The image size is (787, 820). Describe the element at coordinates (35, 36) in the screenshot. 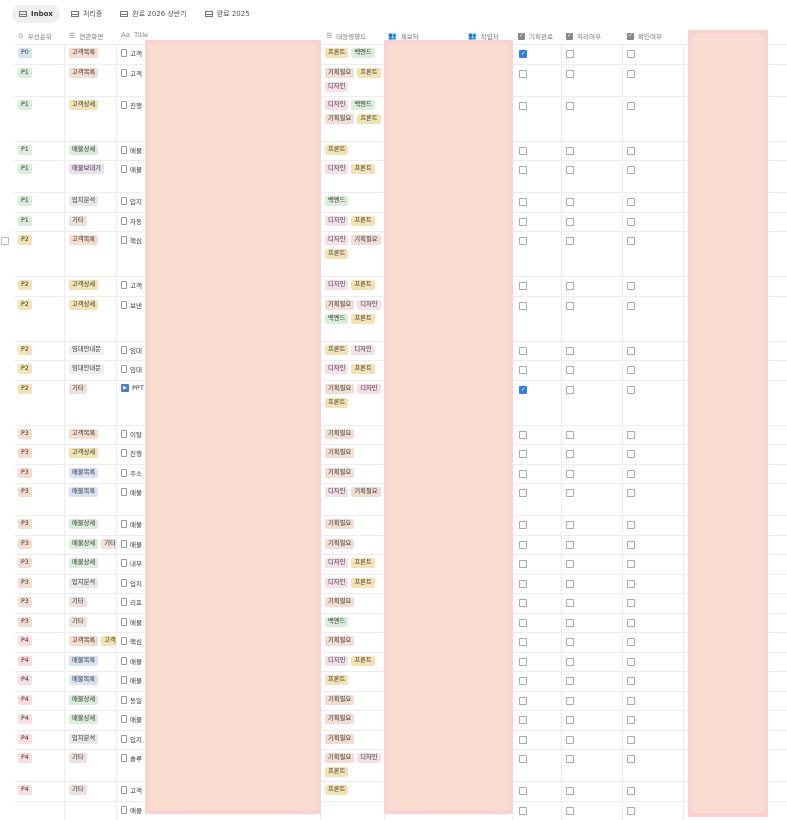

I see `header-priority: ⊙우선순위` at that location.